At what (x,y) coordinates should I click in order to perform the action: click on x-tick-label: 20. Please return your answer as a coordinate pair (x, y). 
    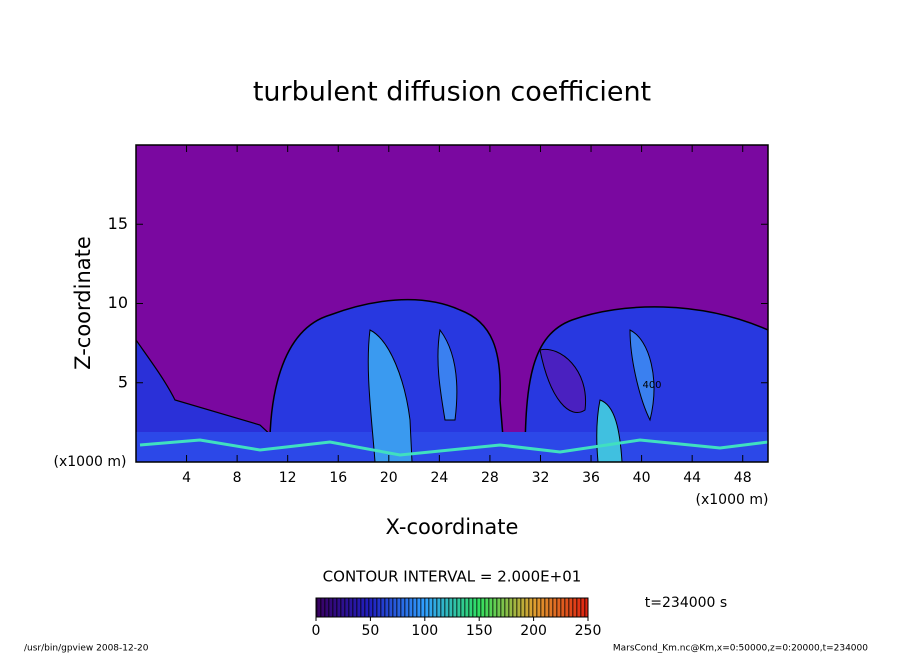
    Looking at the image, I should click on (389, 478).